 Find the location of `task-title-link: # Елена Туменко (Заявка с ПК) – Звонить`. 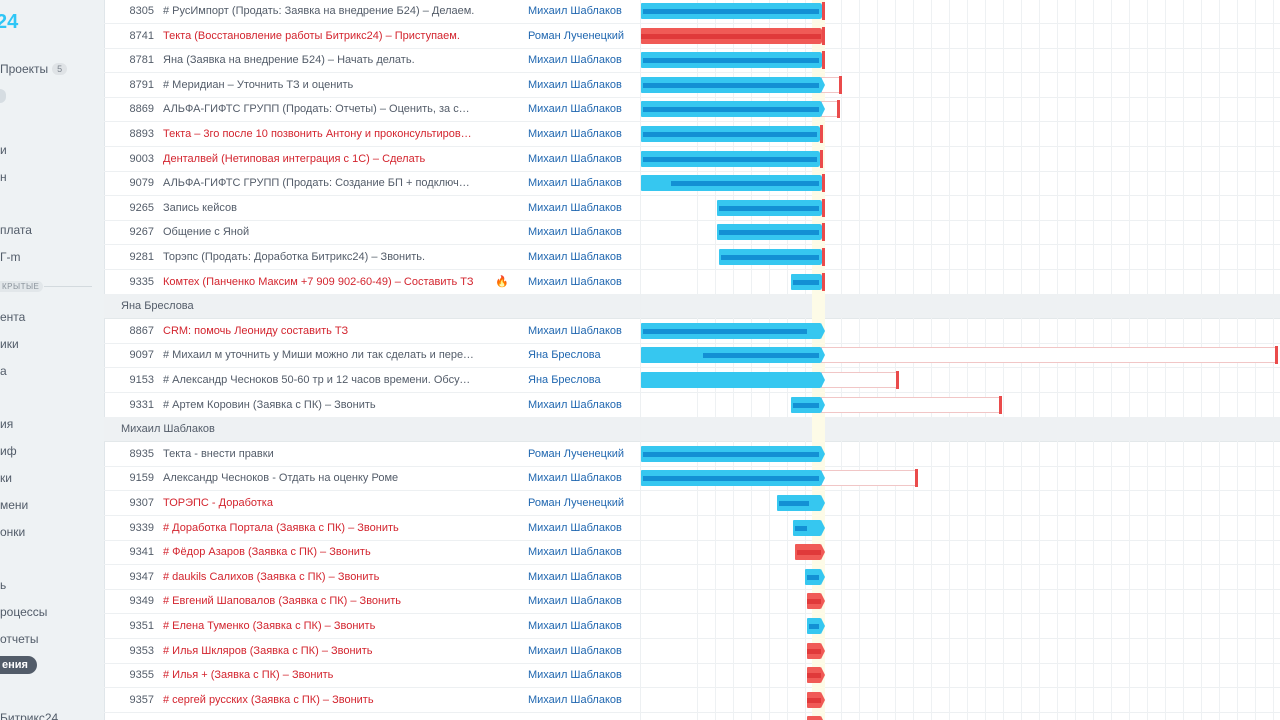

task-title-link: # Елена Туменко (Заявка с ПК) – Звонить is located at coordinates (269, 626).